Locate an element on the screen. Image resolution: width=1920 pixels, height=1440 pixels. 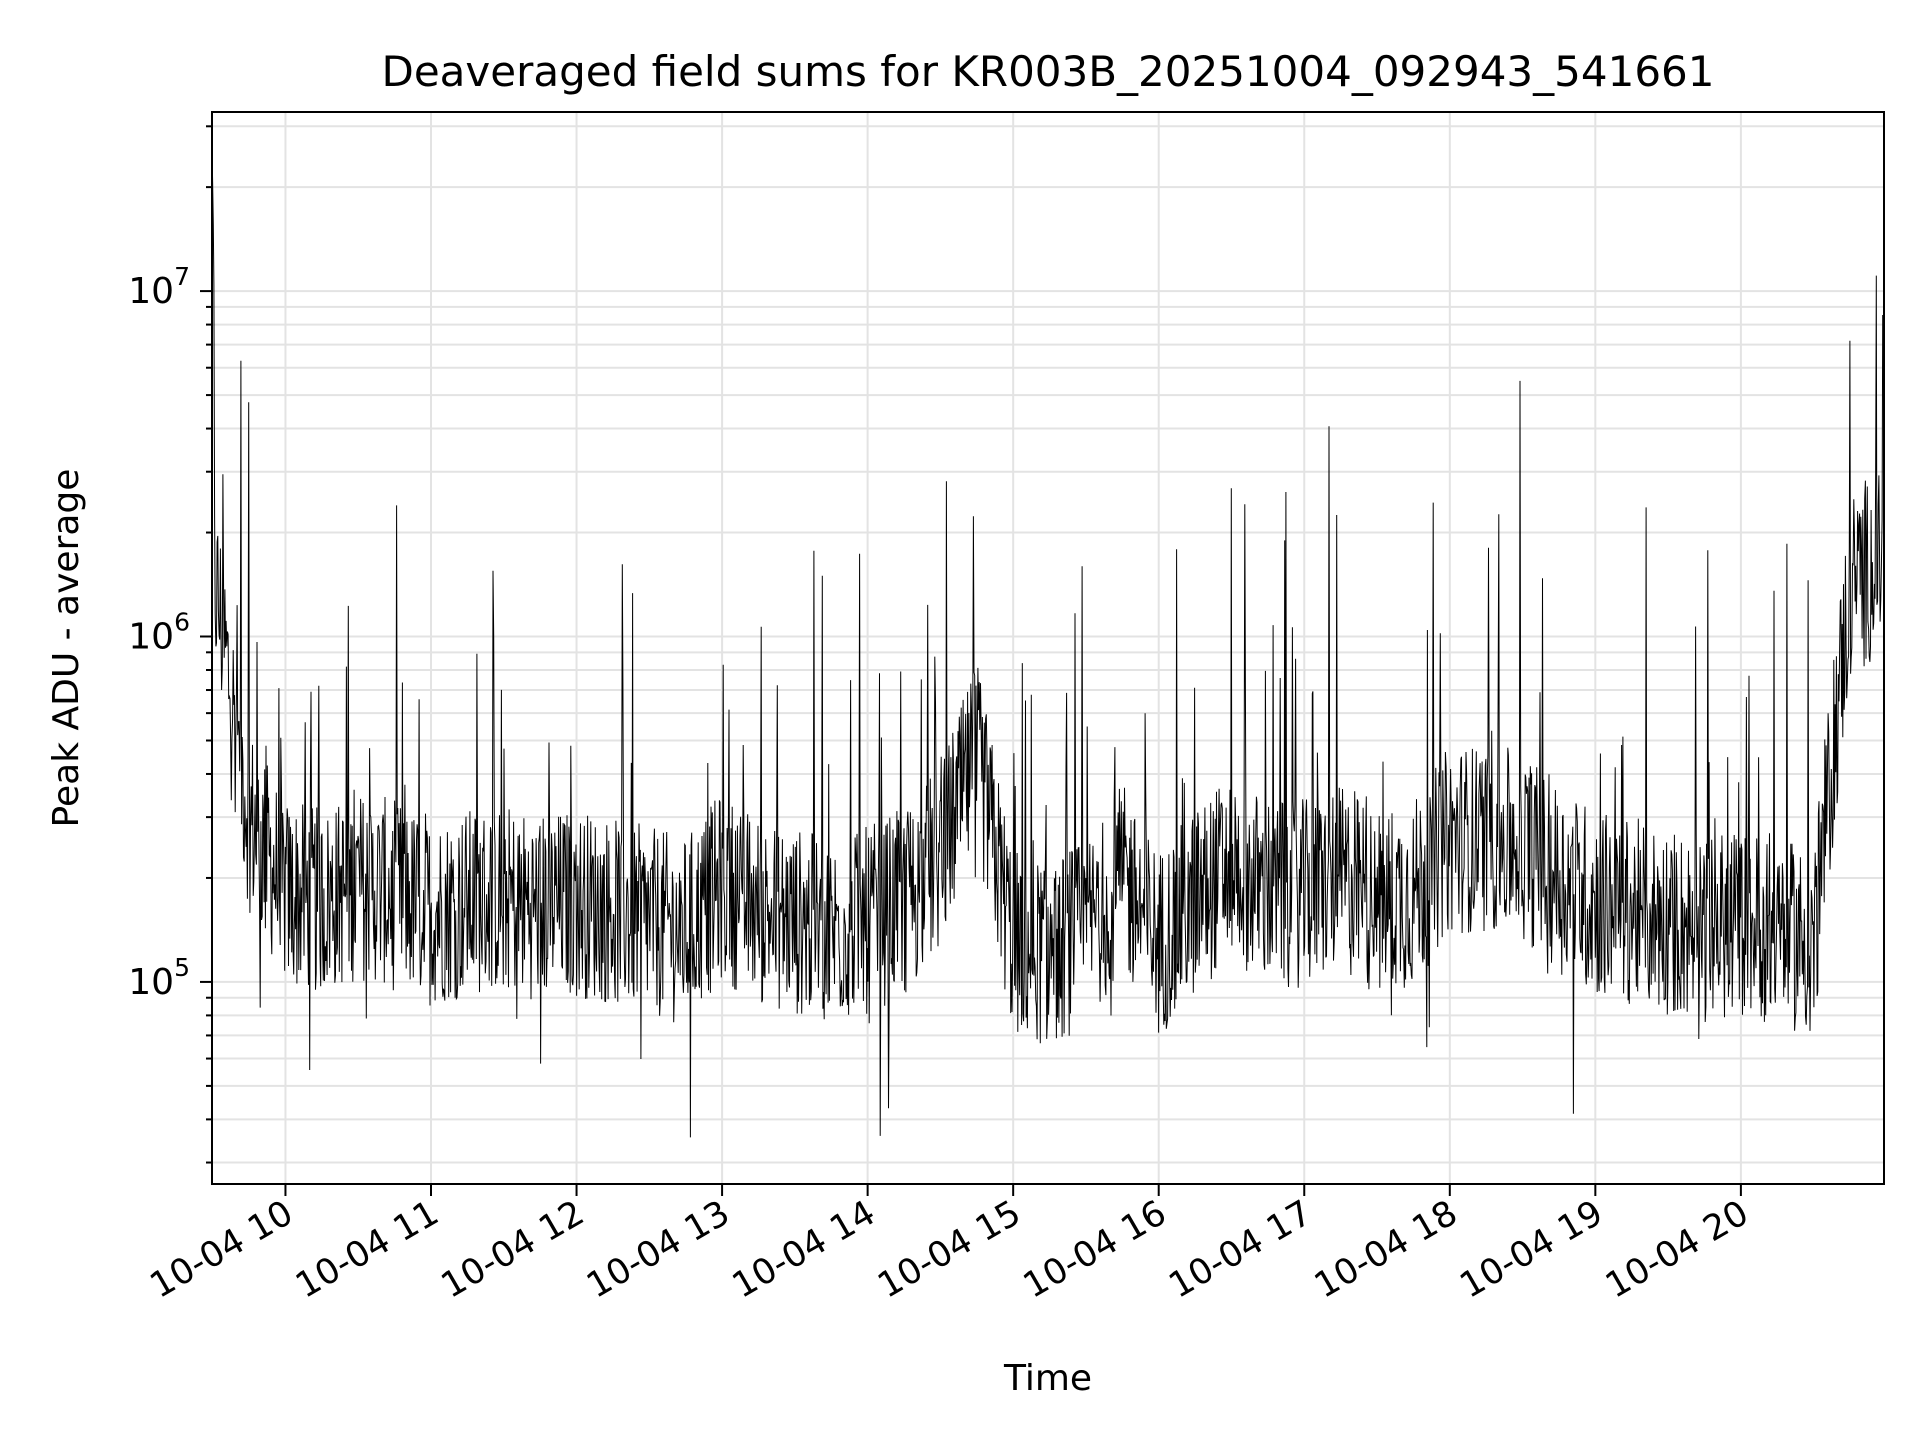
x-tick-label: 10-04 11 is located at coordinates (367, 1249).